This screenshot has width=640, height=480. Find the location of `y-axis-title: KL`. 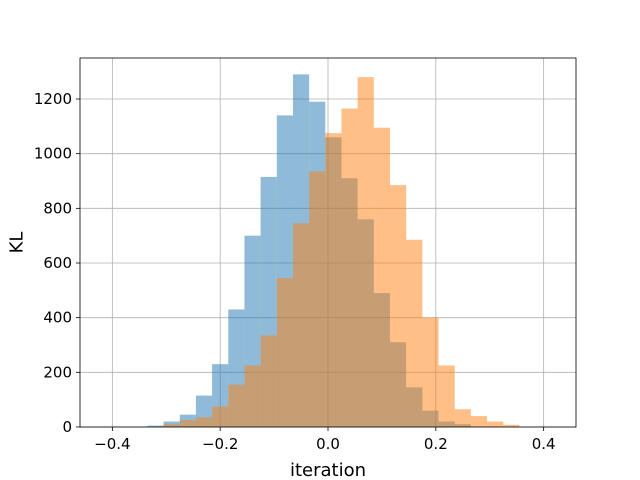

y-axis-title: KL is located at coordinates (16, 243).